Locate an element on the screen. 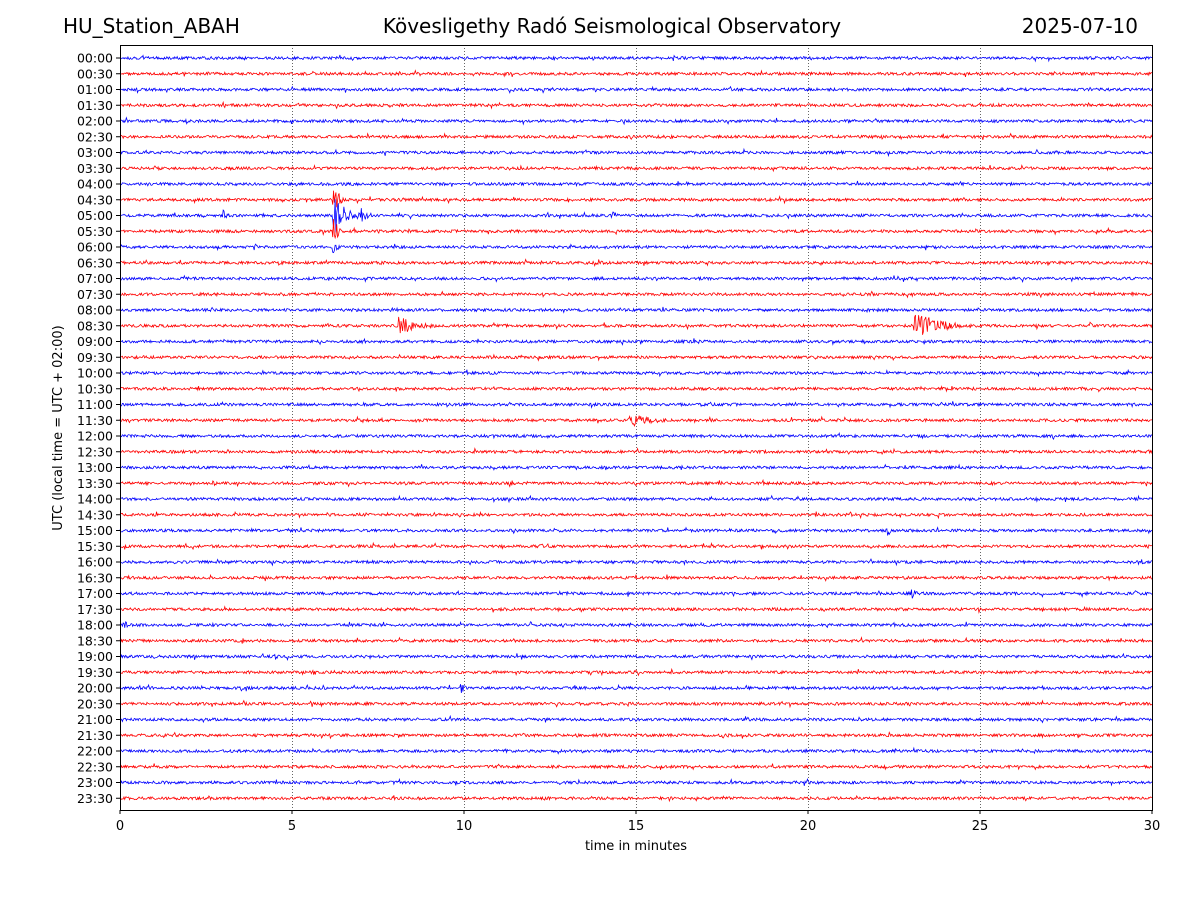  y-tick-label: 13:00 is located at coordinates (95, 467).